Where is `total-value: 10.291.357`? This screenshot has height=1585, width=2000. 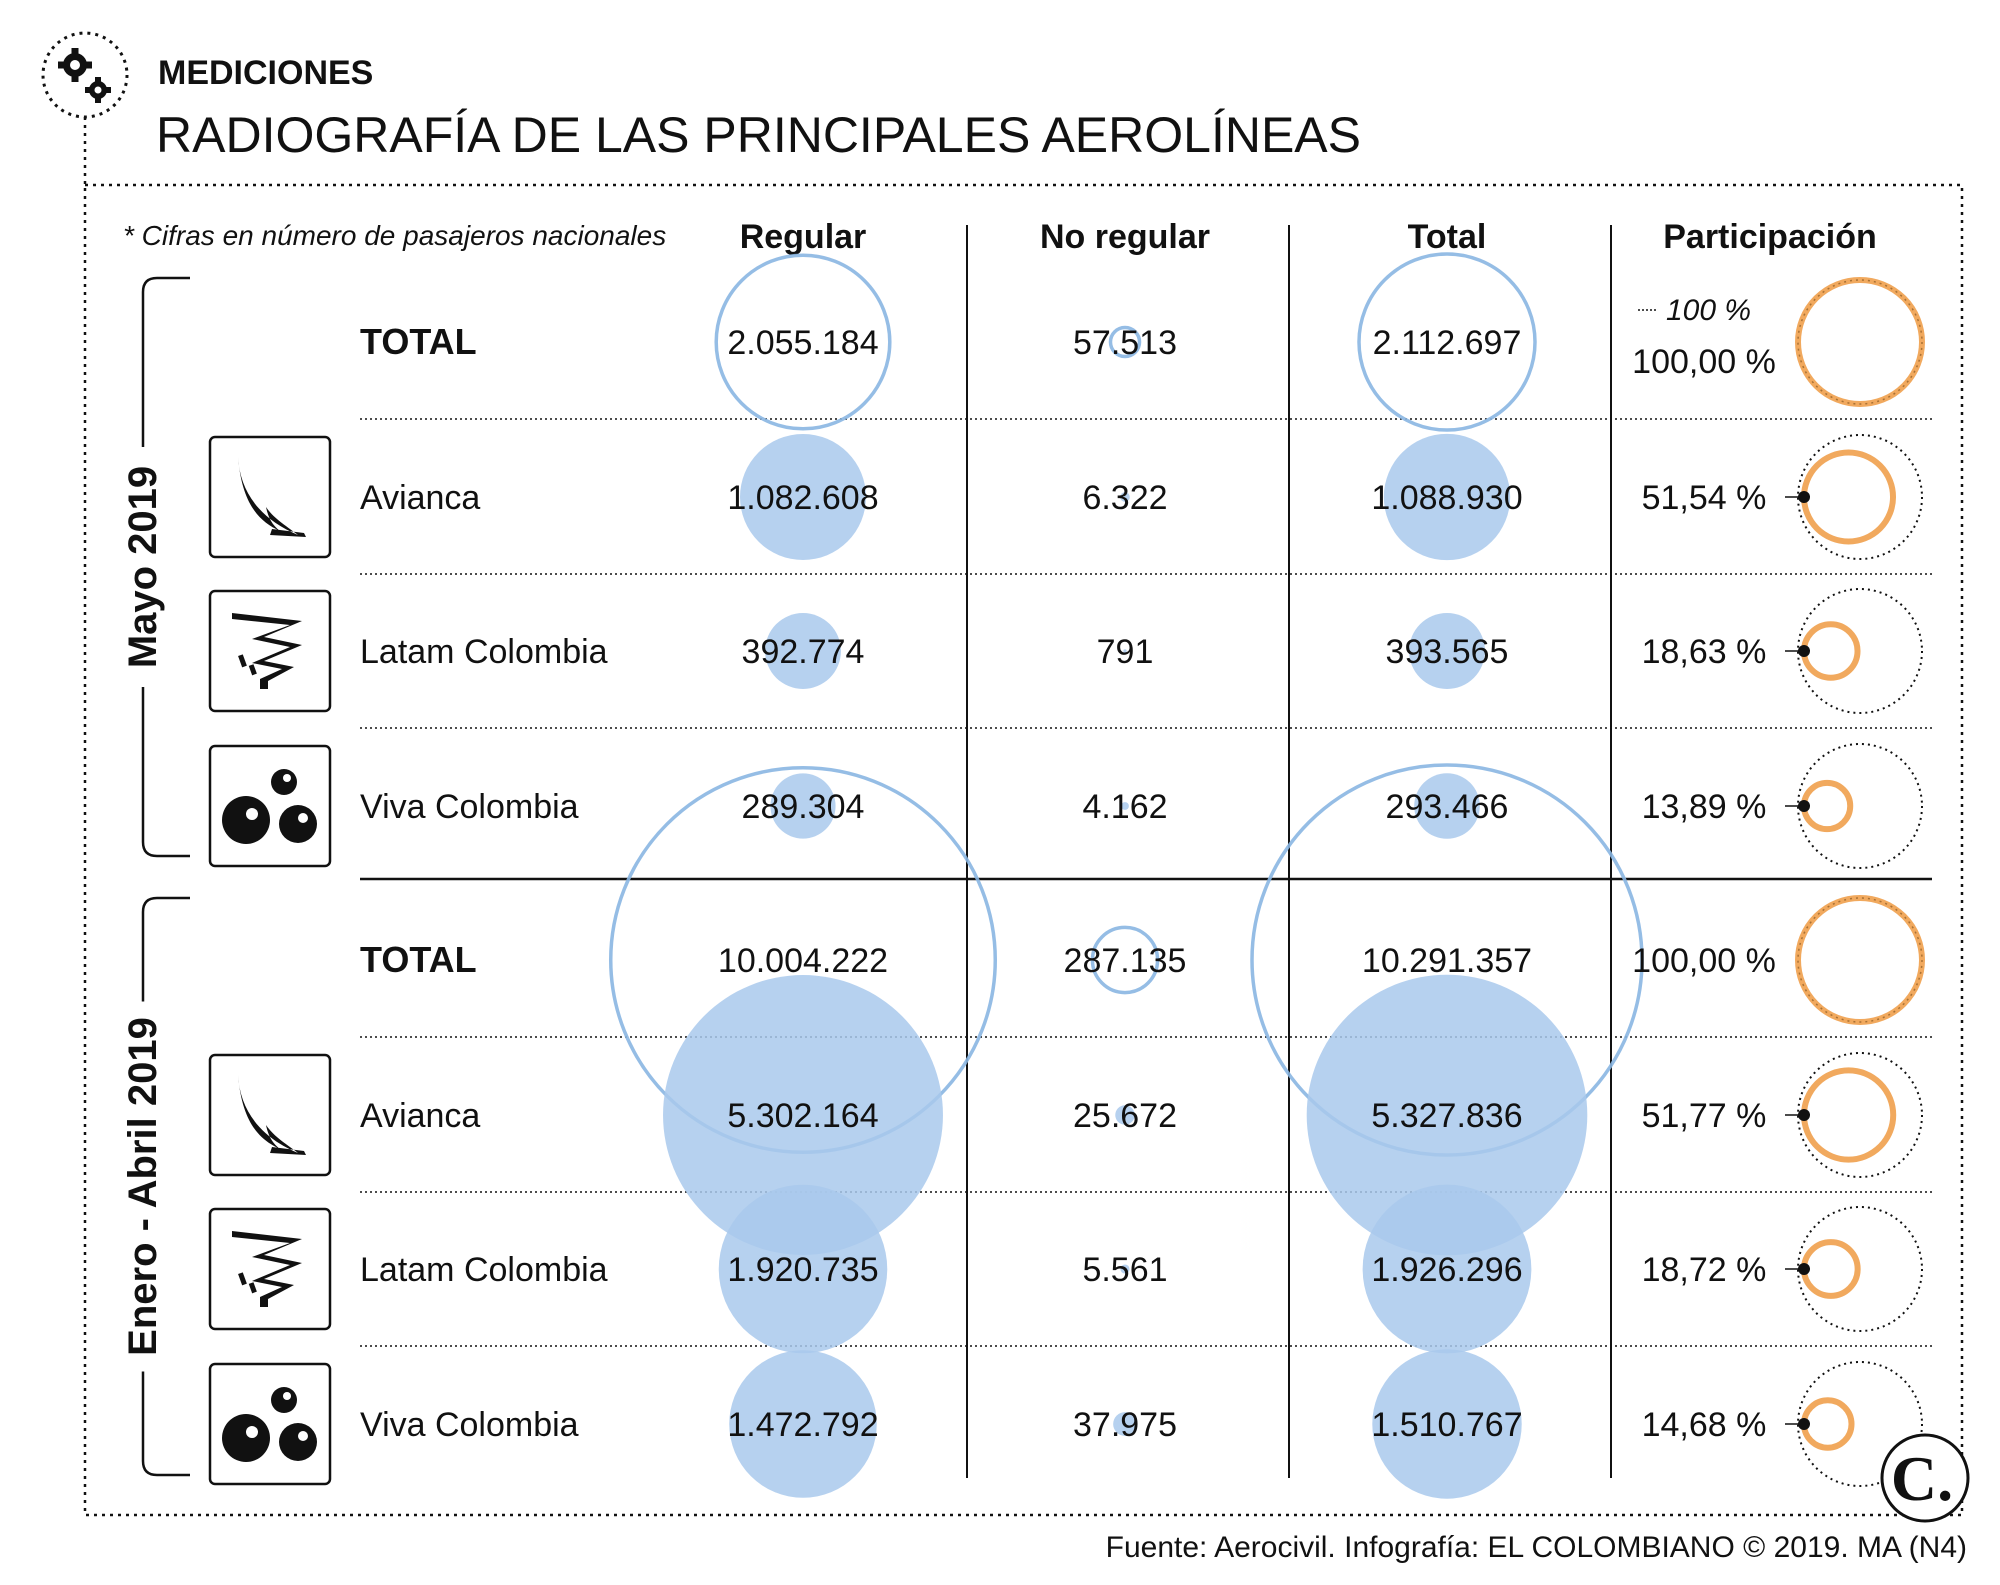 total-value: 10.291.357 is located at coordinates (1447, 961).